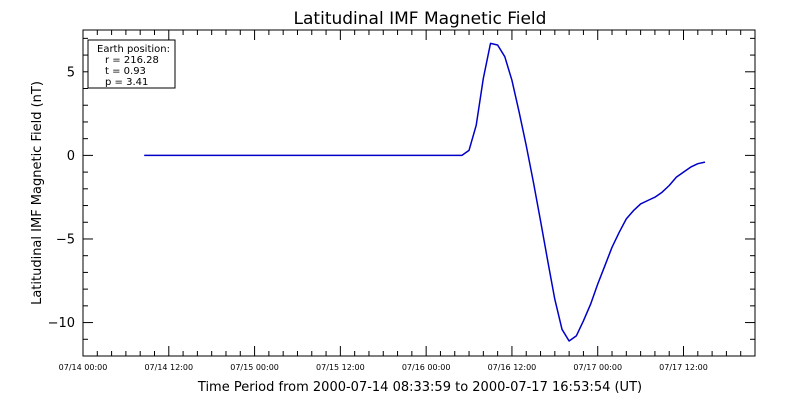 Image resolution: width=800 pixels, height=400 pixels. I want to click on y-tick-label: 0, so click(71, 156).